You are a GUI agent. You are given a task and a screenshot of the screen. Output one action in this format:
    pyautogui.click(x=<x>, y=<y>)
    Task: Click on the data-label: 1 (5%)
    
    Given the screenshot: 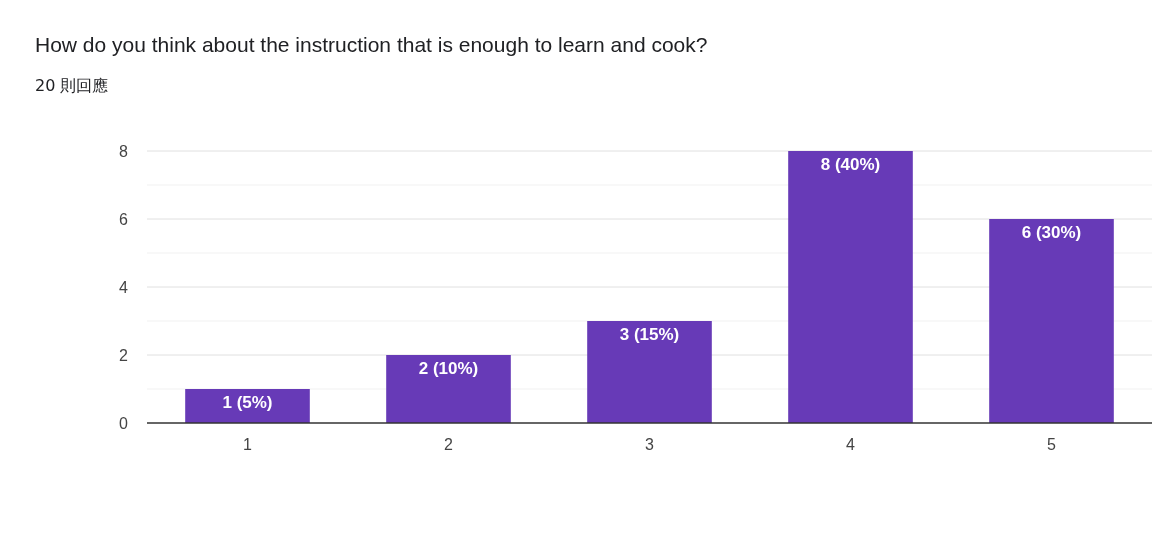 What is the action you would take?
    pyautogui.click(x=247, y=402)
    